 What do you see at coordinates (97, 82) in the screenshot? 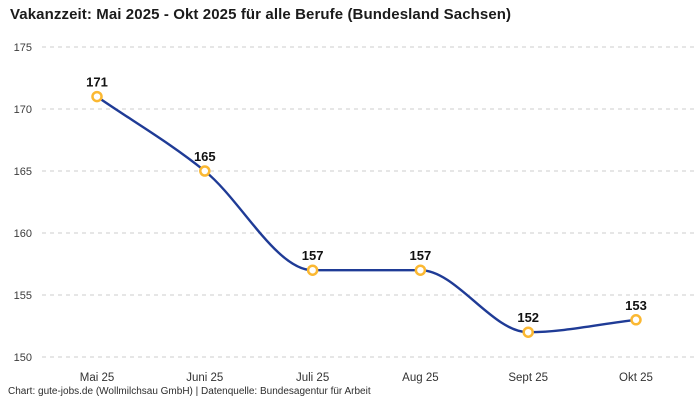
I see `data-point-value-label: 171` at bounding box center [97, 82].